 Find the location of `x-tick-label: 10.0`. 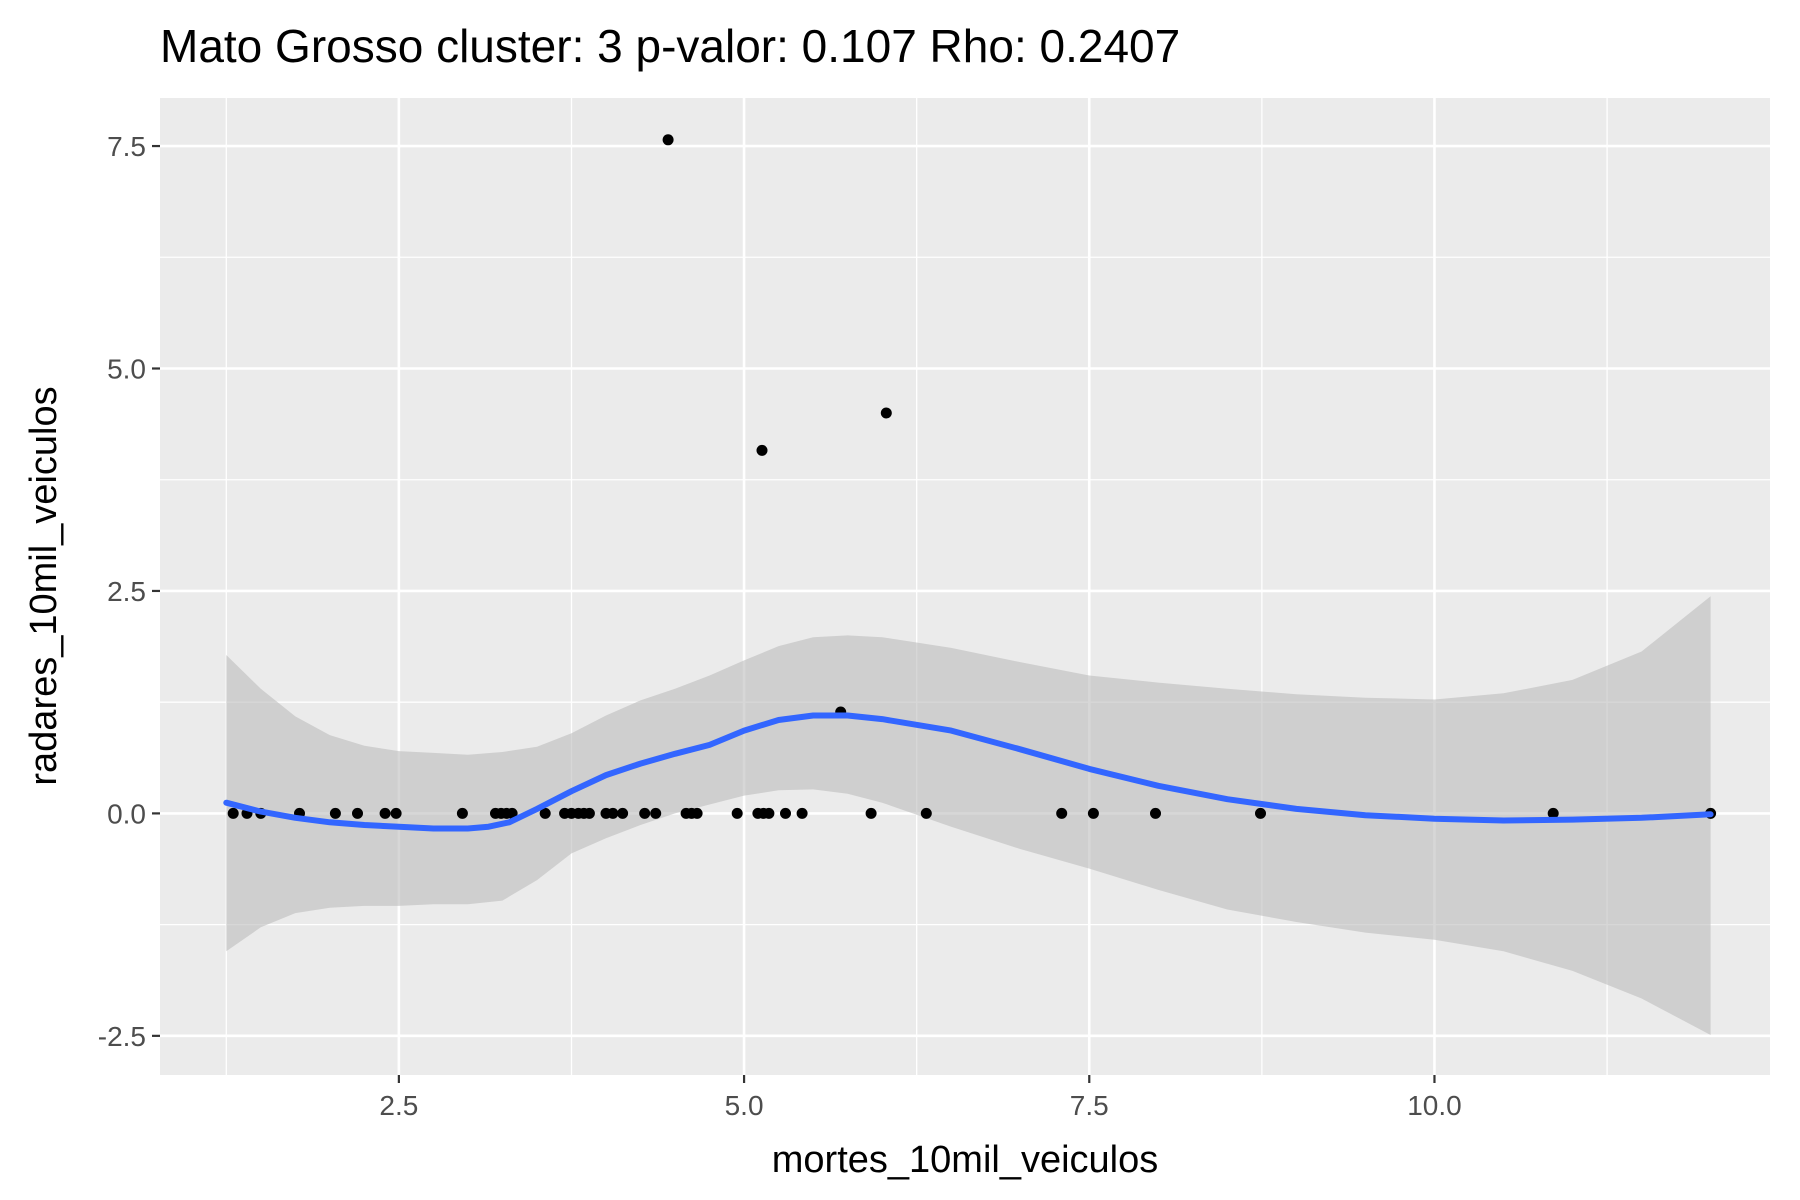

x-tick-label: 10.0 is located at coordinates (1434, 1105).